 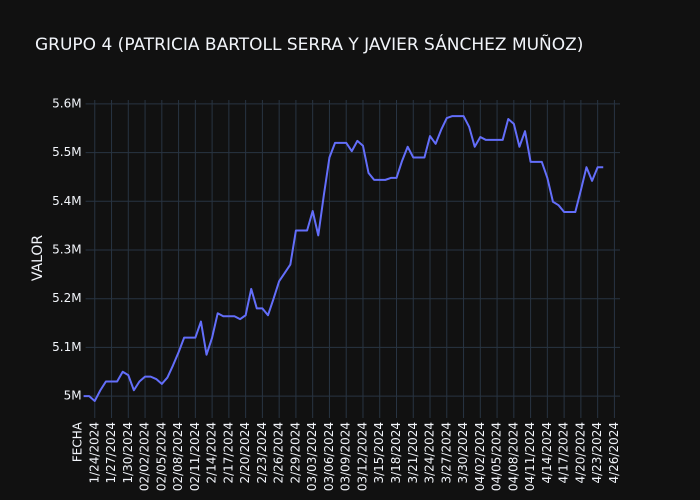 I want to click on x-tick-label: 3/18/2024, so click(x=396, y=453).